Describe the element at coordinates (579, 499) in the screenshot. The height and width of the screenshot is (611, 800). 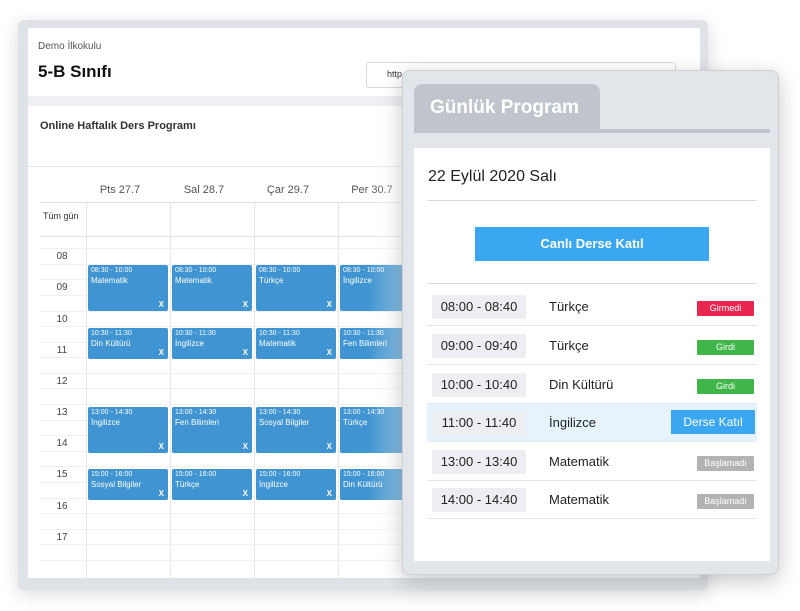
I see `lesson-subject: Matematik` at that location.